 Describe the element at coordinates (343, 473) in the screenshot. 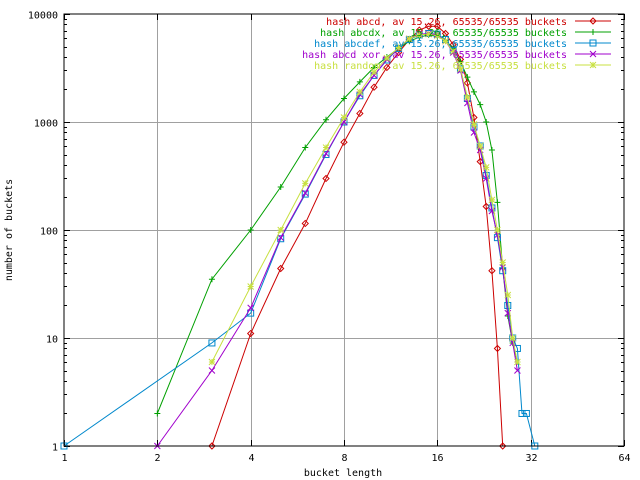

I see `x-axis-title: bucket length` at that location.